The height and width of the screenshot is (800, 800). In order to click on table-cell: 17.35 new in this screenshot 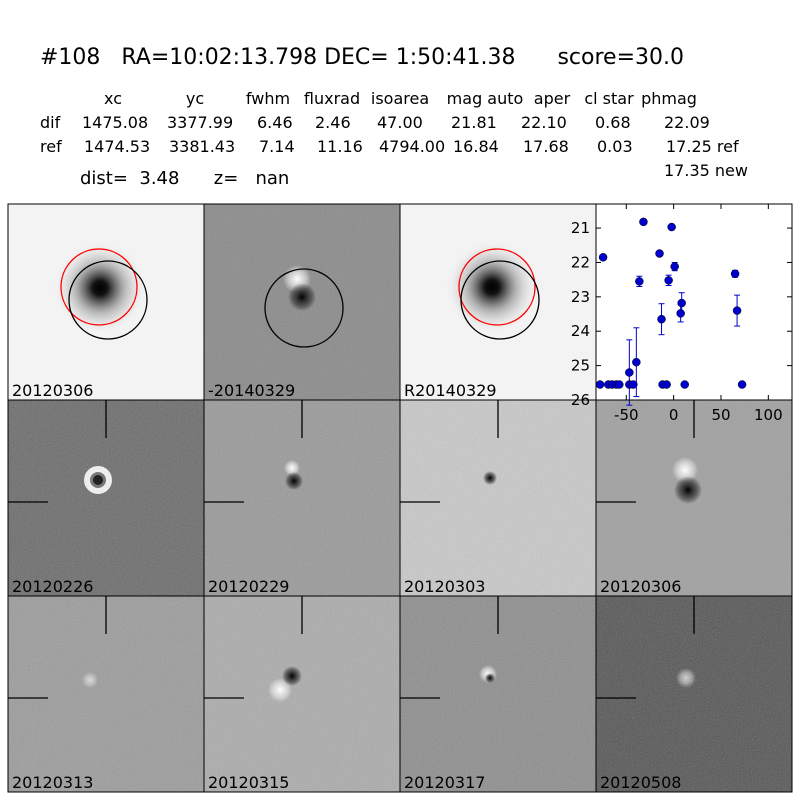, I will do `click(706, 170)`.